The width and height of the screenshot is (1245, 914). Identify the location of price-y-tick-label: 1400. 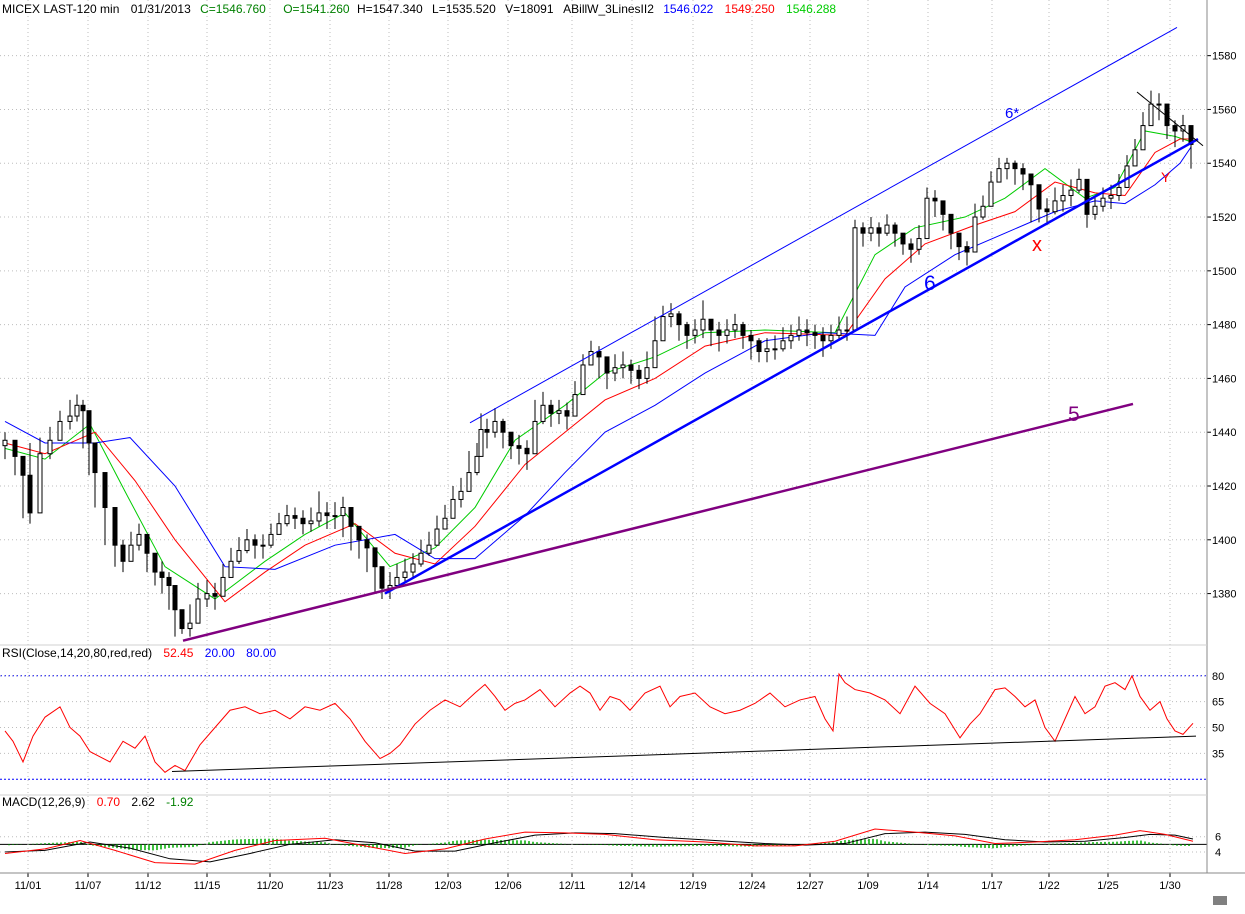
(1224, 541).